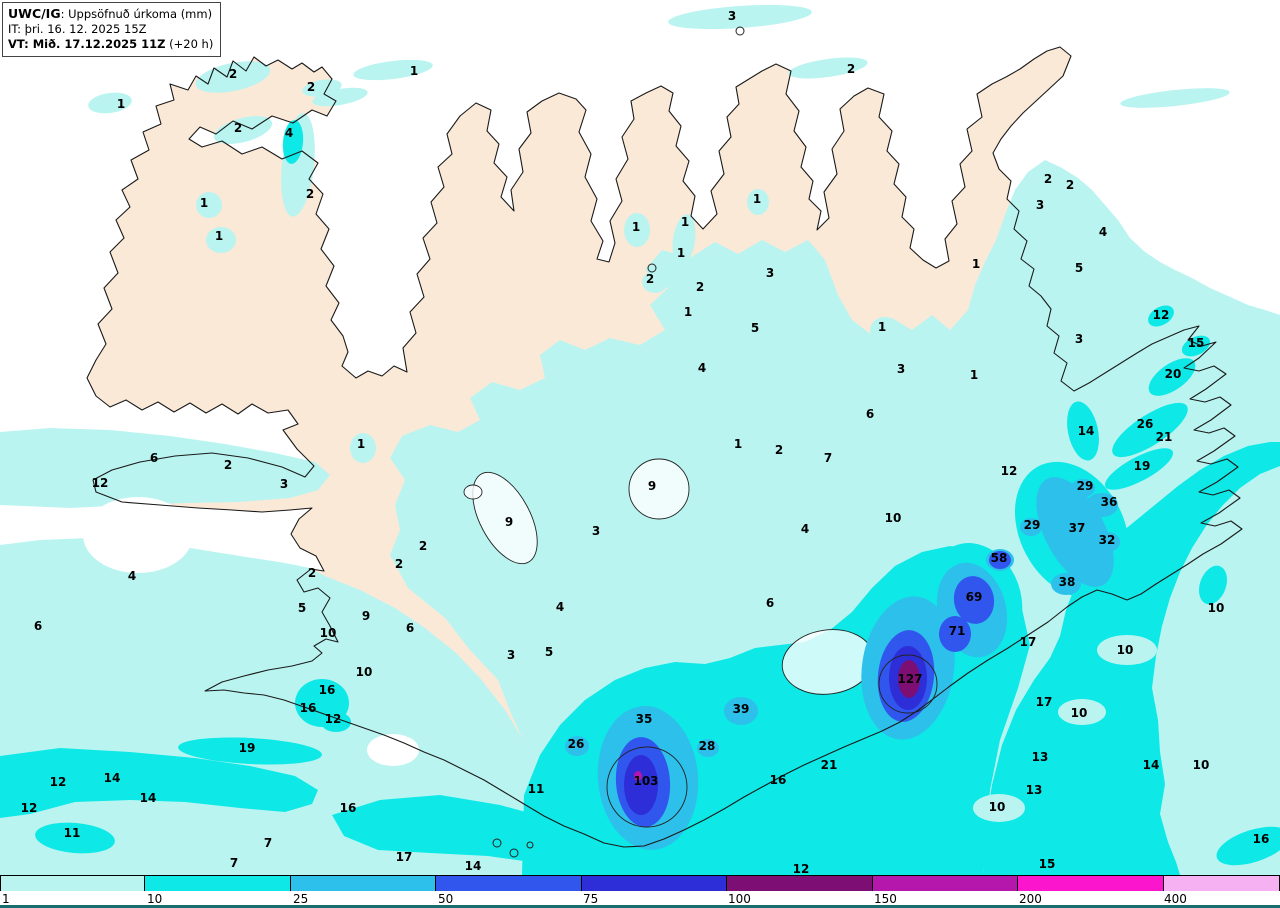 Image resolution: width=1280 pixels, height=908 pixels. What do you see at coordinates (473, 492) in the screenshot?
I see `glacier-small` at bounding box center [473, 492].